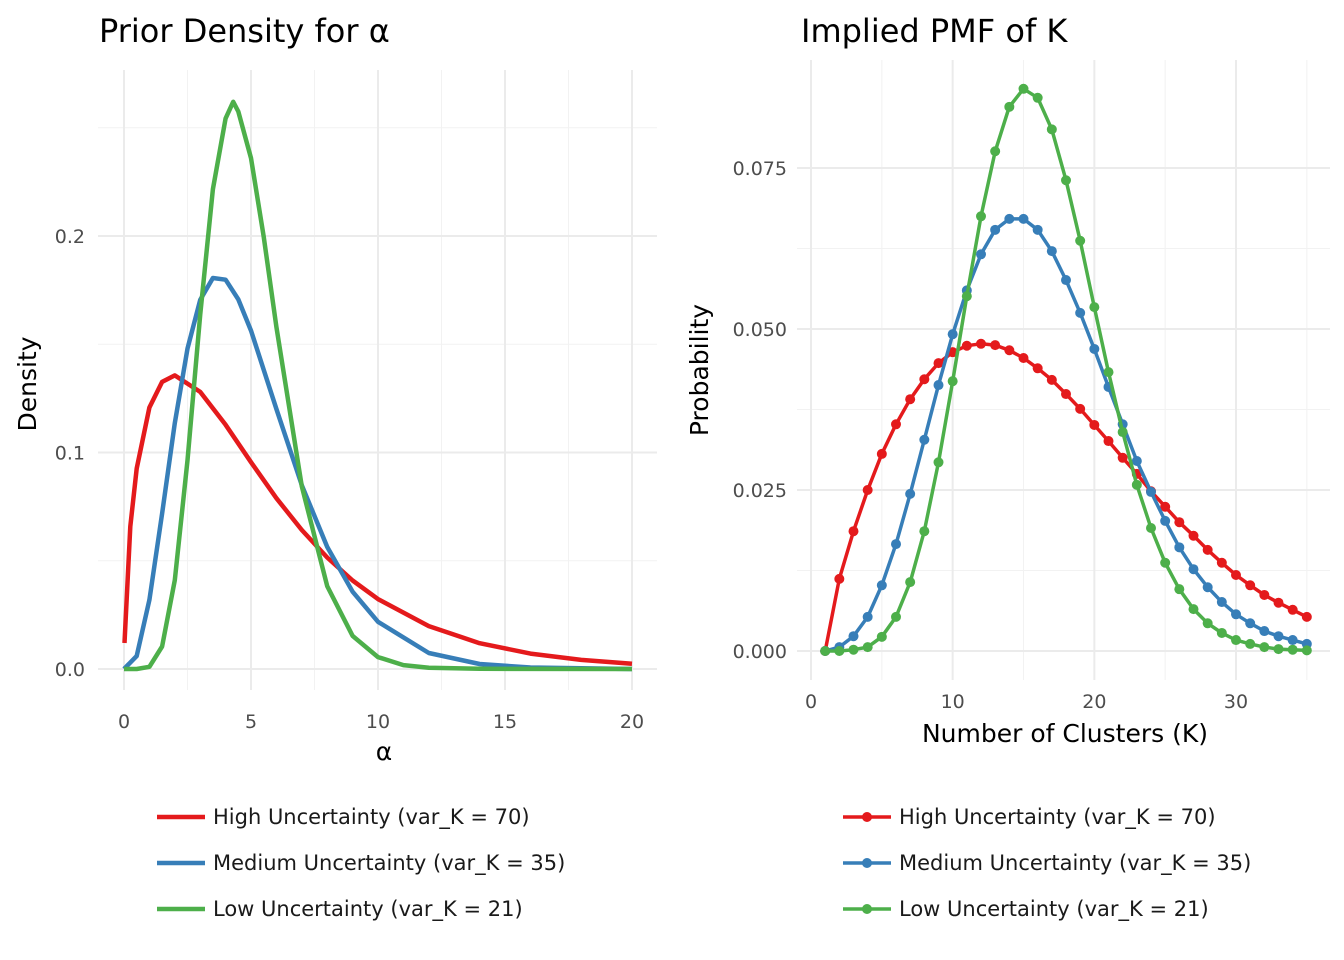 Image resolution: width=1344 pixels, height=960 pixels. Describe the element at coordinates (811, 702) in the screenshot. I see `x-tick-label: 0` at that location.